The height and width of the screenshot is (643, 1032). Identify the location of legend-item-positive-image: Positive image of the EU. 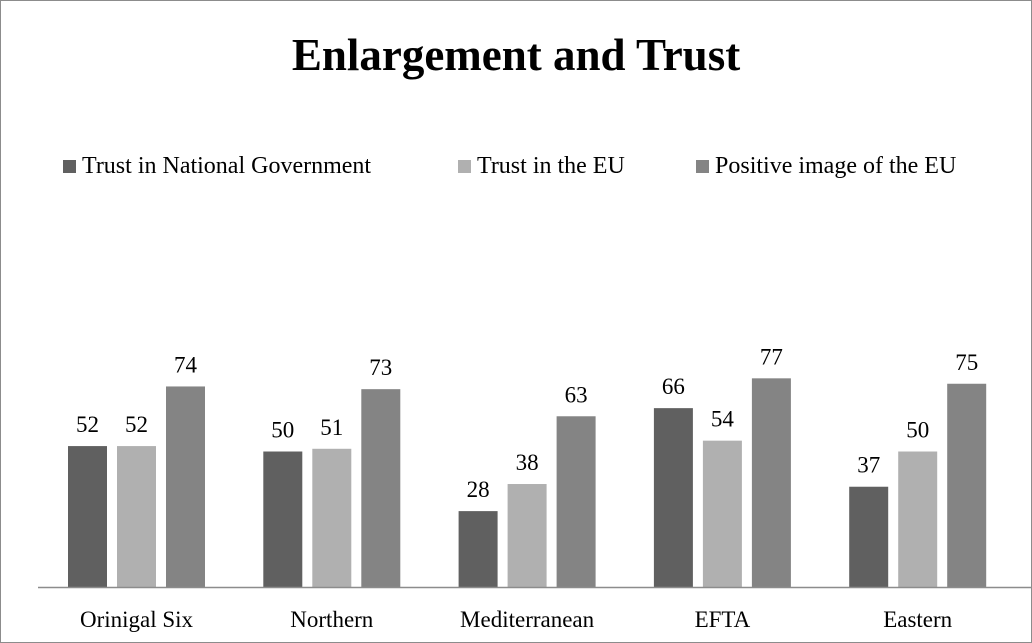
(826, 166).